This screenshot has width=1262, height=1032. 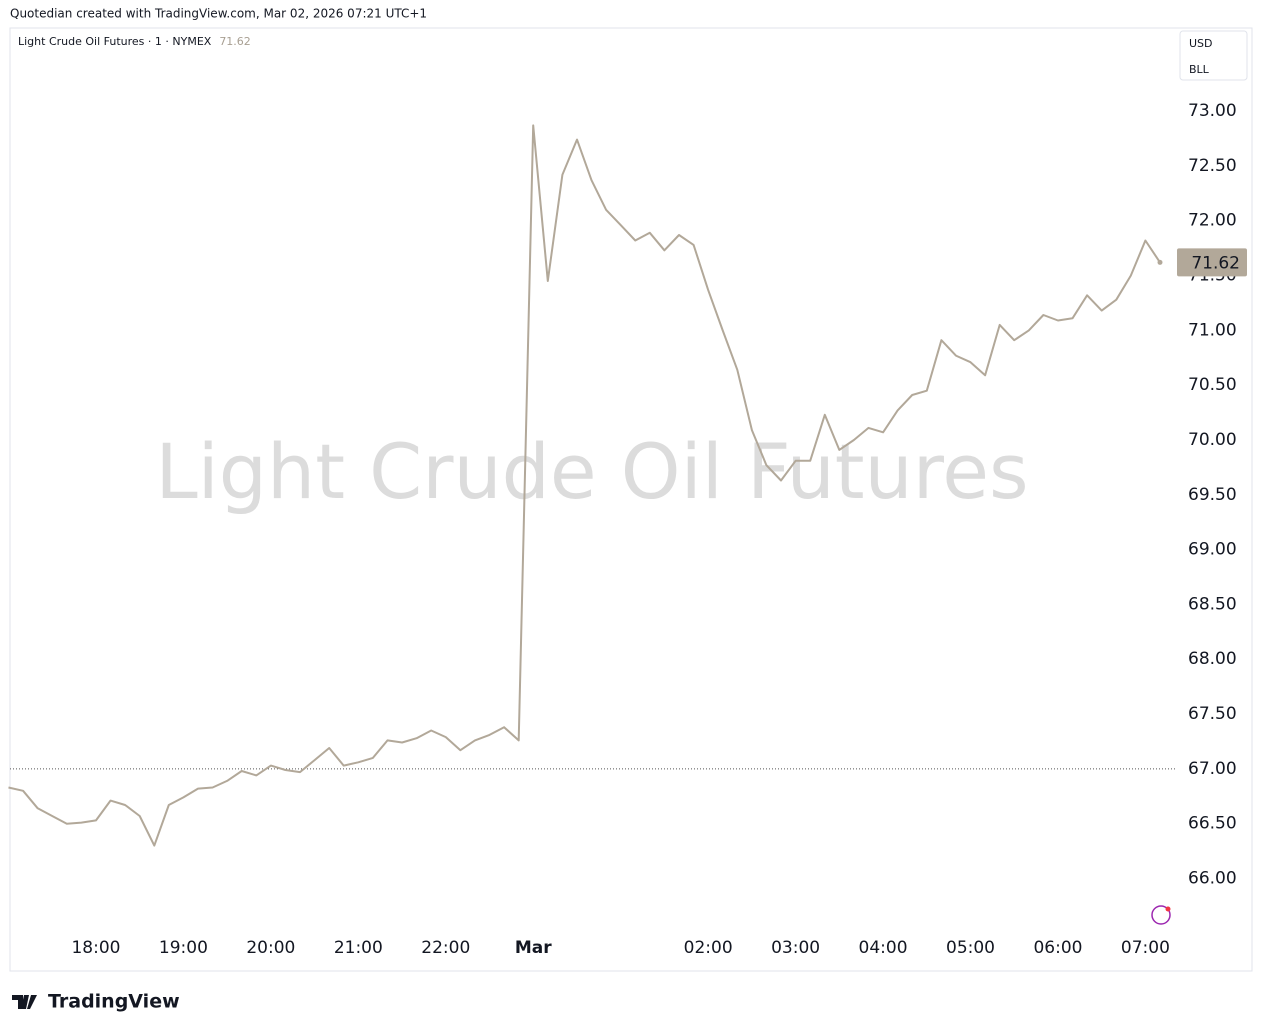 What do you see at coordinates (1212, 824) in the screenshot?
I see `y-tick-label: 66.50` at bounding box center [1212, 824].